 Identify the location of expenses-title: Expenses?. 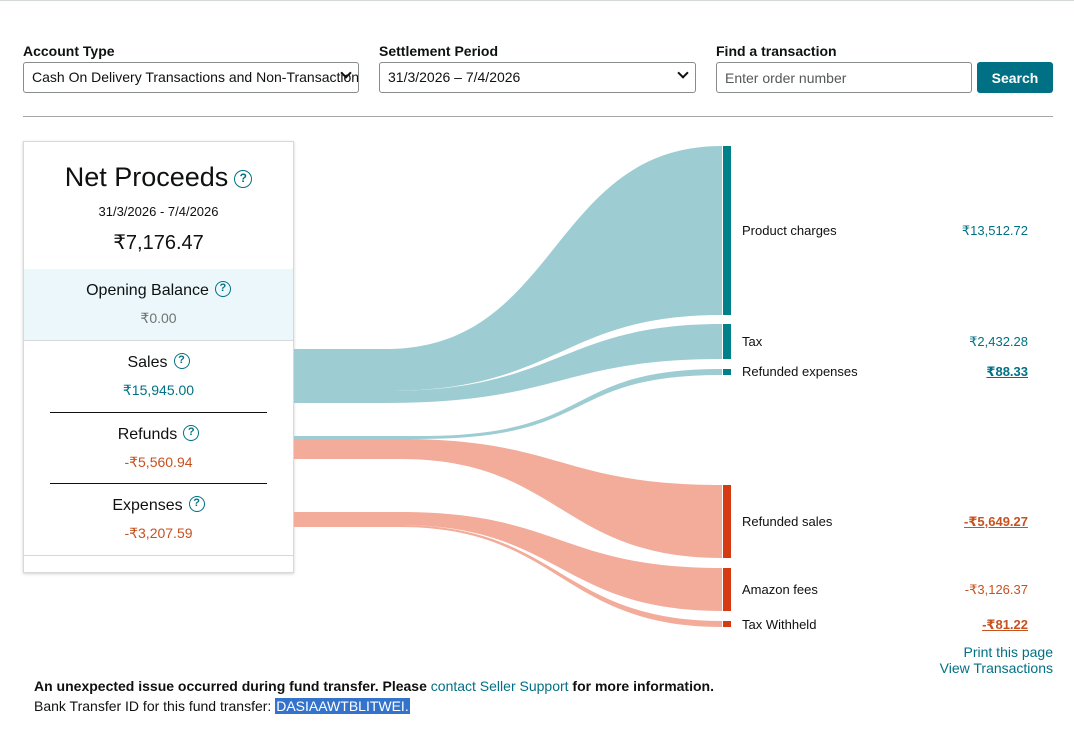
(158, 505).